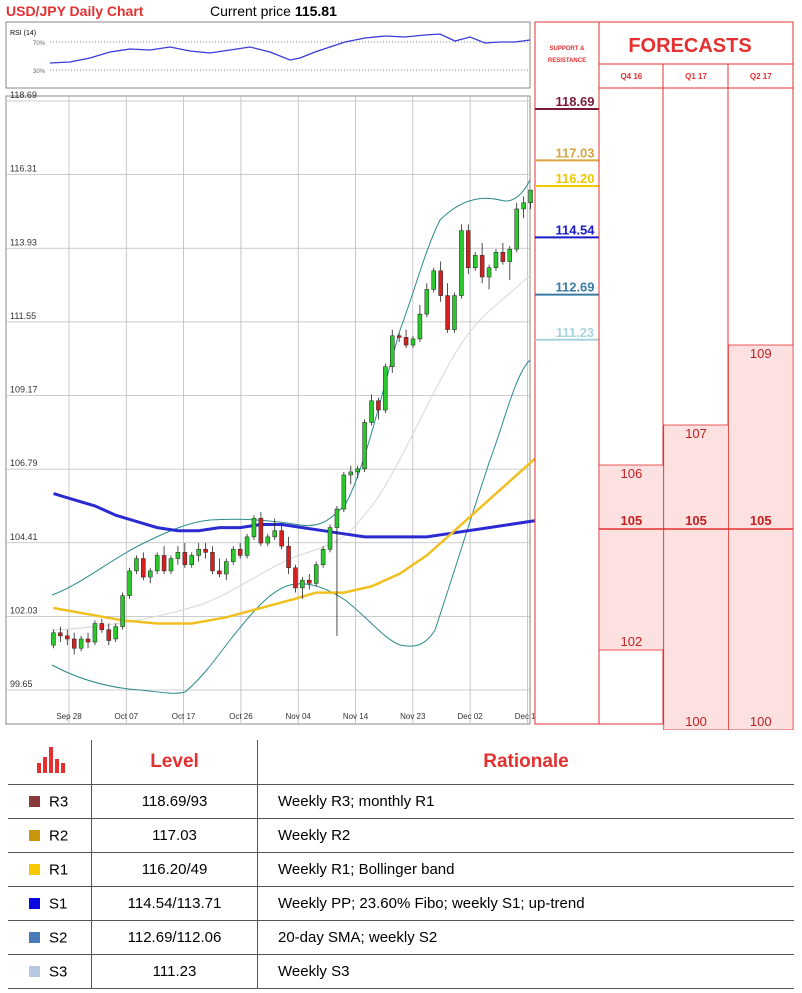  Describe the element at coordinates (761, 353) in the screenshot. I see `forecast-upper: 109` at that location.